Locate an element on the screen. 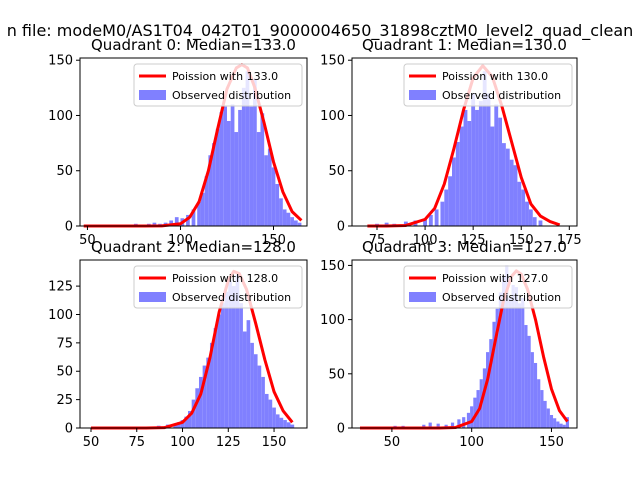  subplot-title: Quadrant 3: Median=127.0 is located at coordinates (464, 247).